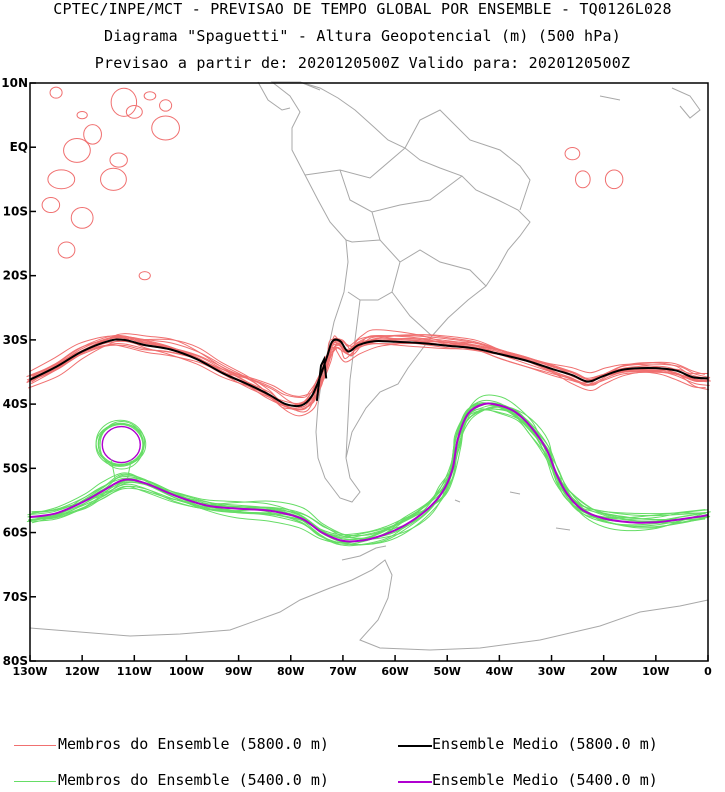 This screenshot has width=725, height=792. I want to click on x-tick-label: 110W, so click(134, 671).